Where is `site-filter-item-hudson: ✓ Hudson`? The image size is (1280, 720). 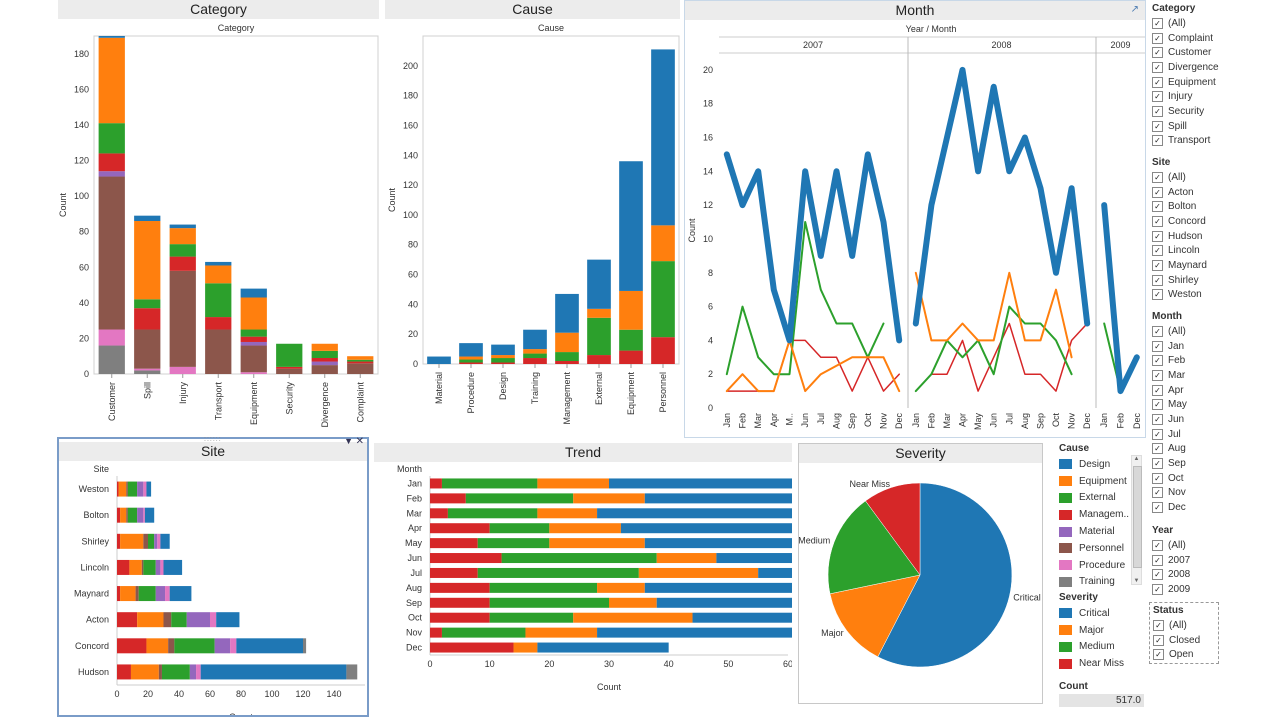
site-filter-item-hudson: ✓ Hudson is located at coordinates (1212, 236).